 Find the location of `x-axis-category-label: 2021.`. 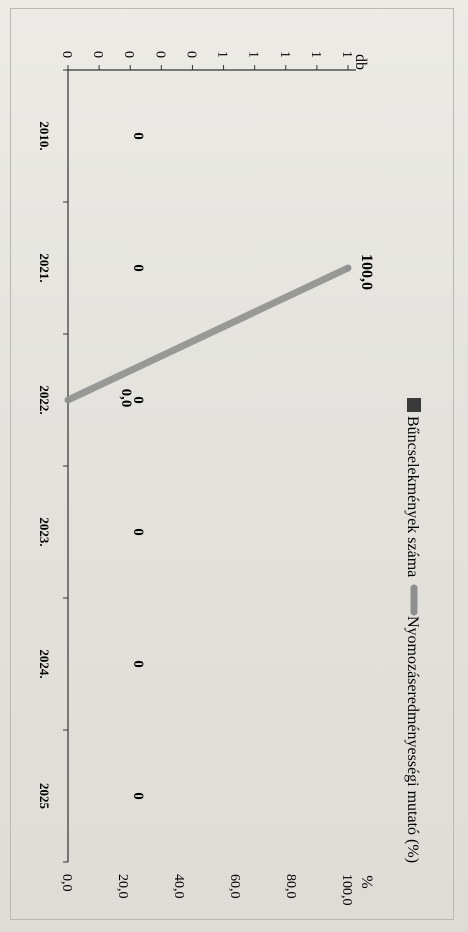

x-axis-category-label: 2021. is located at coordinates (44, 267).